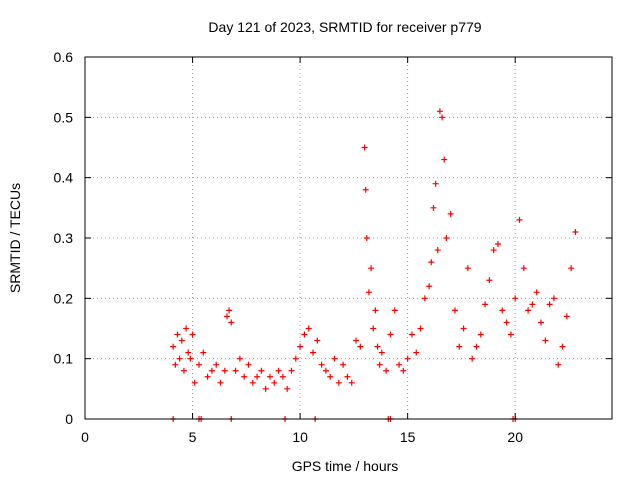 This screenshot has width=640, height=480. I want to click on y-axis-label: SRMTID / TECUs, so click(15, 238).